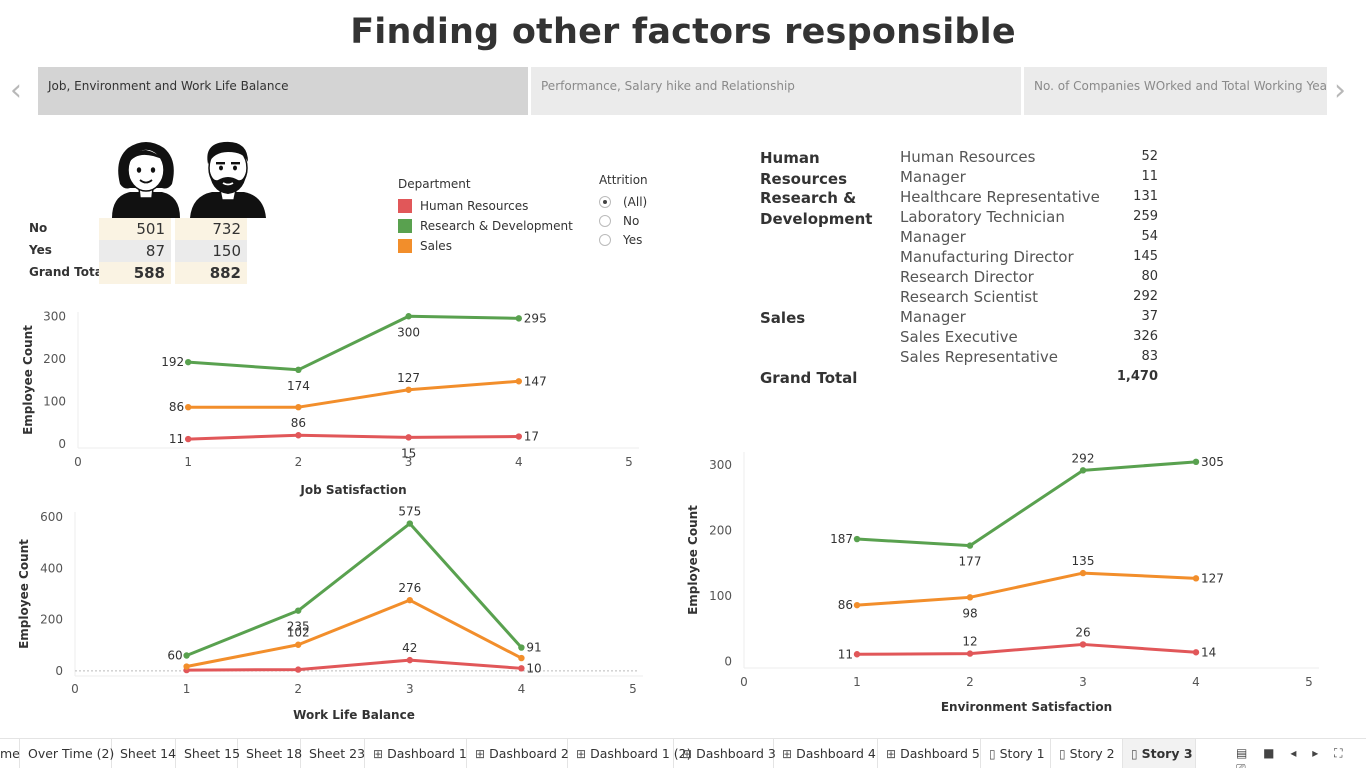 The height and width of the screenshot is (768, 1366). What do you see at coordinates (826, 753) in the screenshot?
I see `tab-dashboard-4: ⊞ Dashboard 4` at bounding box center [826, 753].